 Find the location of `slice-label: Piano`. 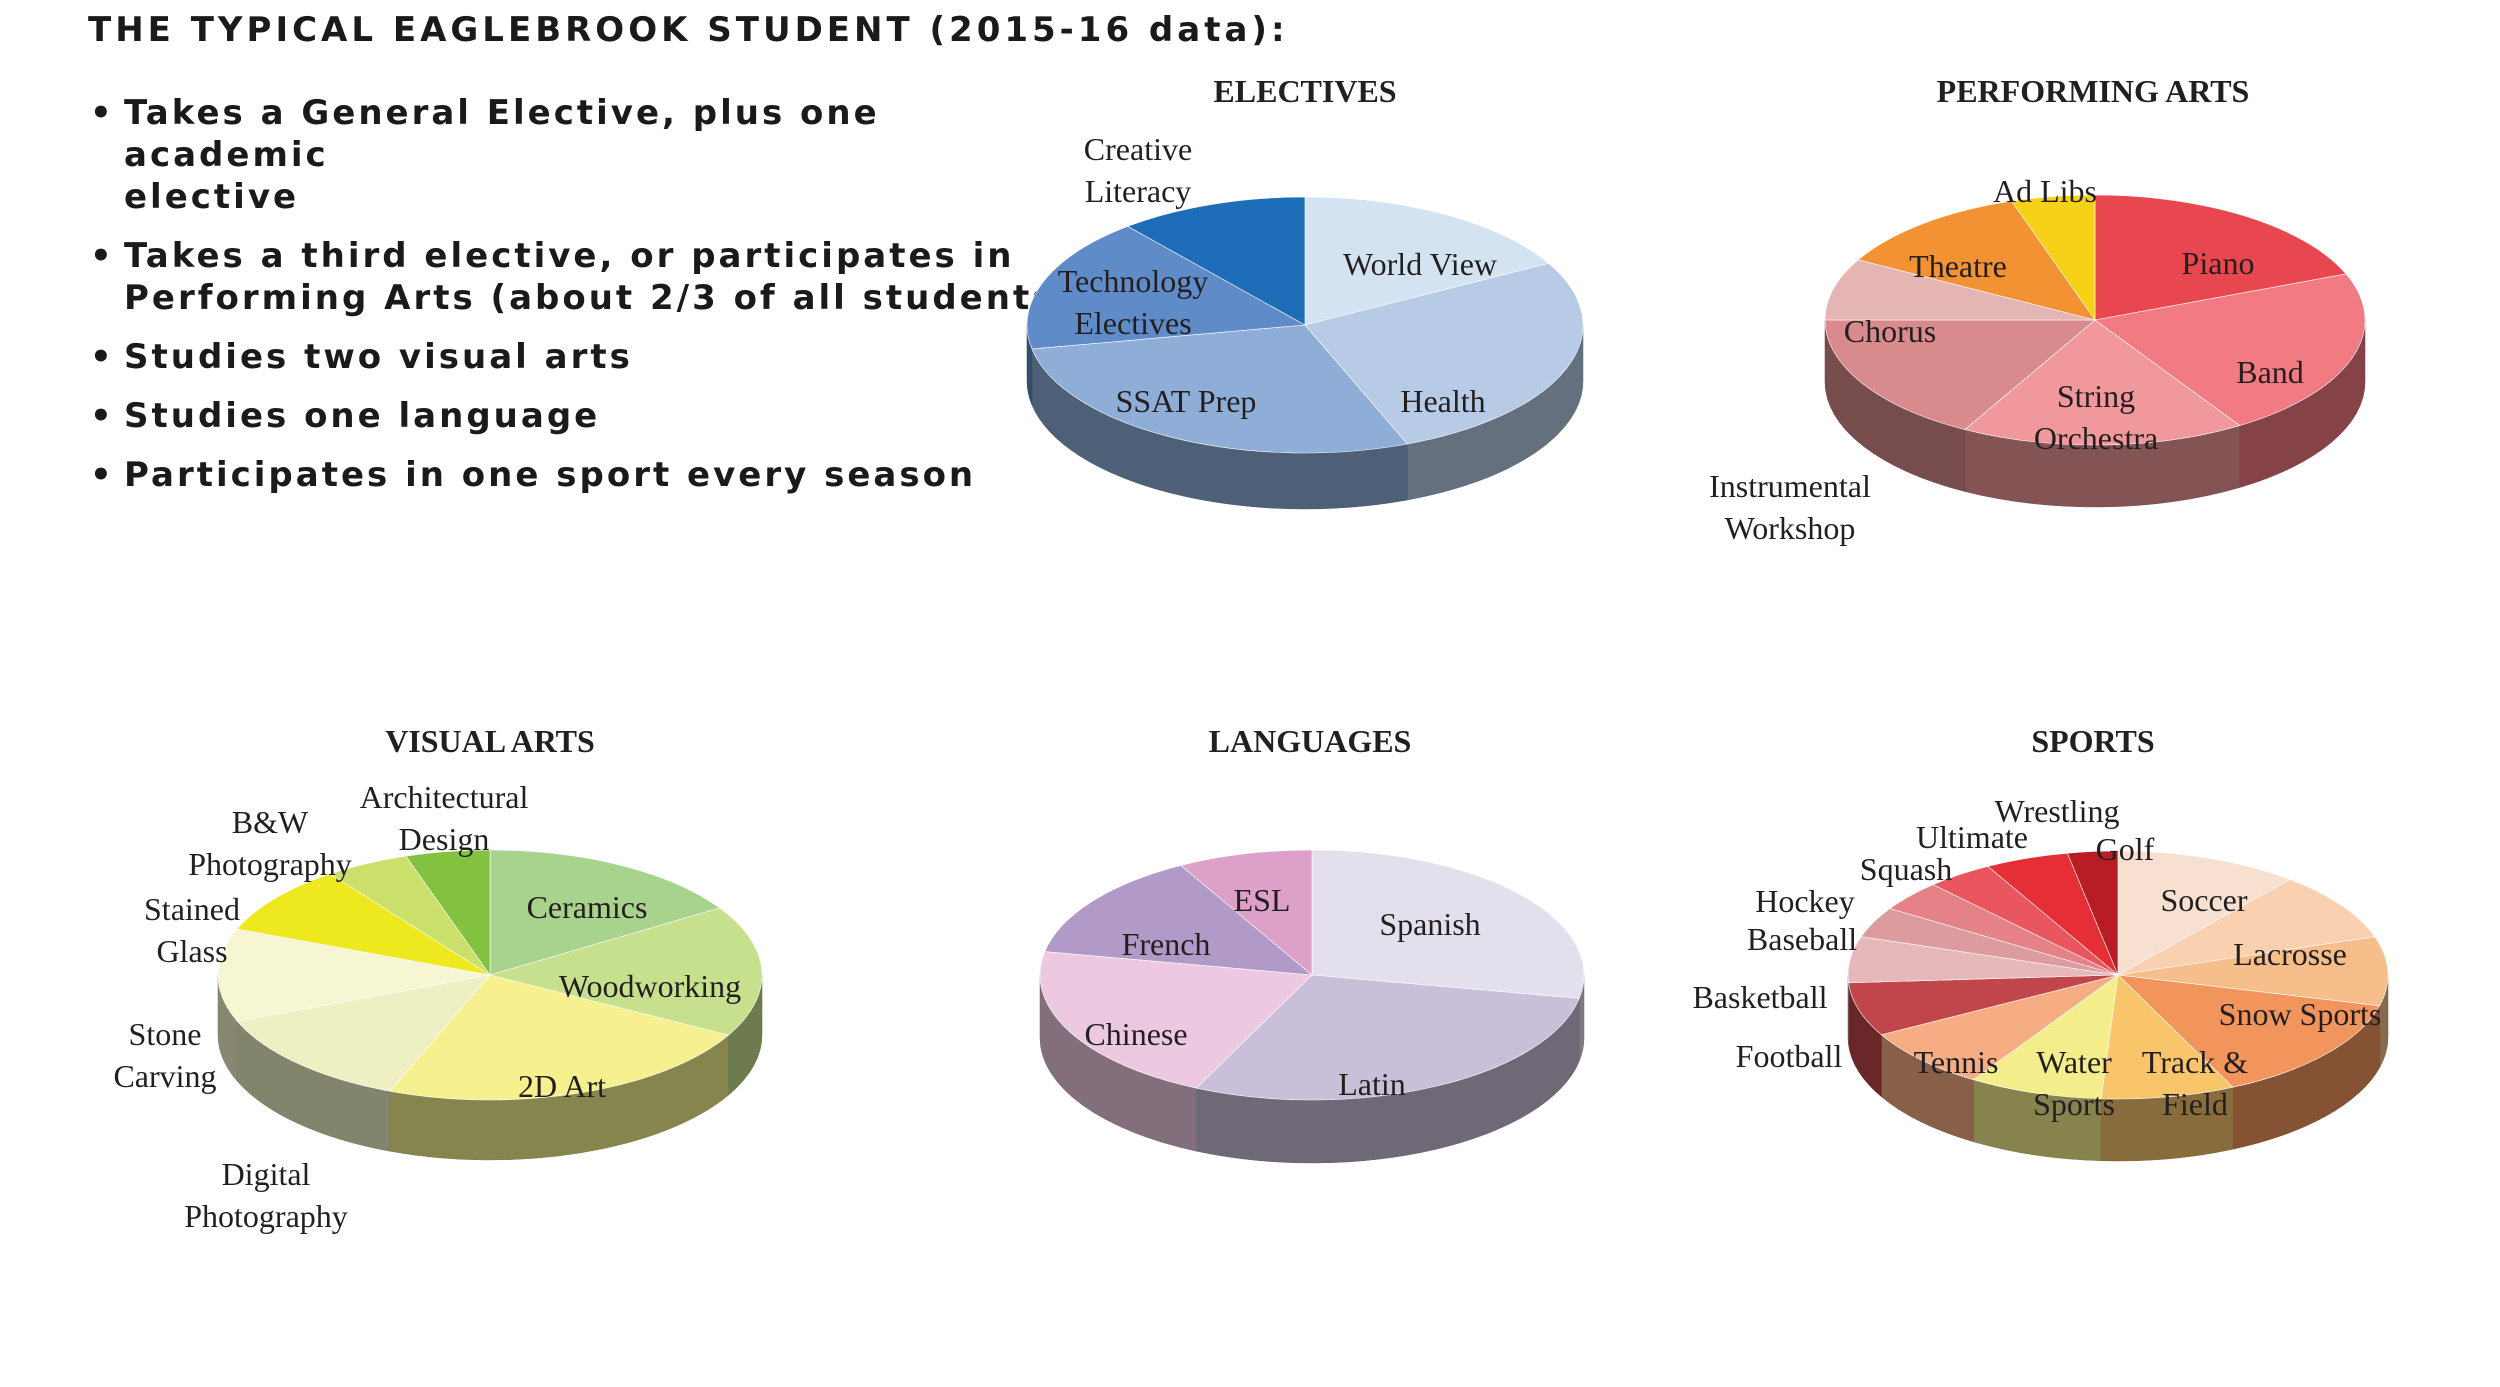

slice-label: Piano is located at coordinates (2218, 263).